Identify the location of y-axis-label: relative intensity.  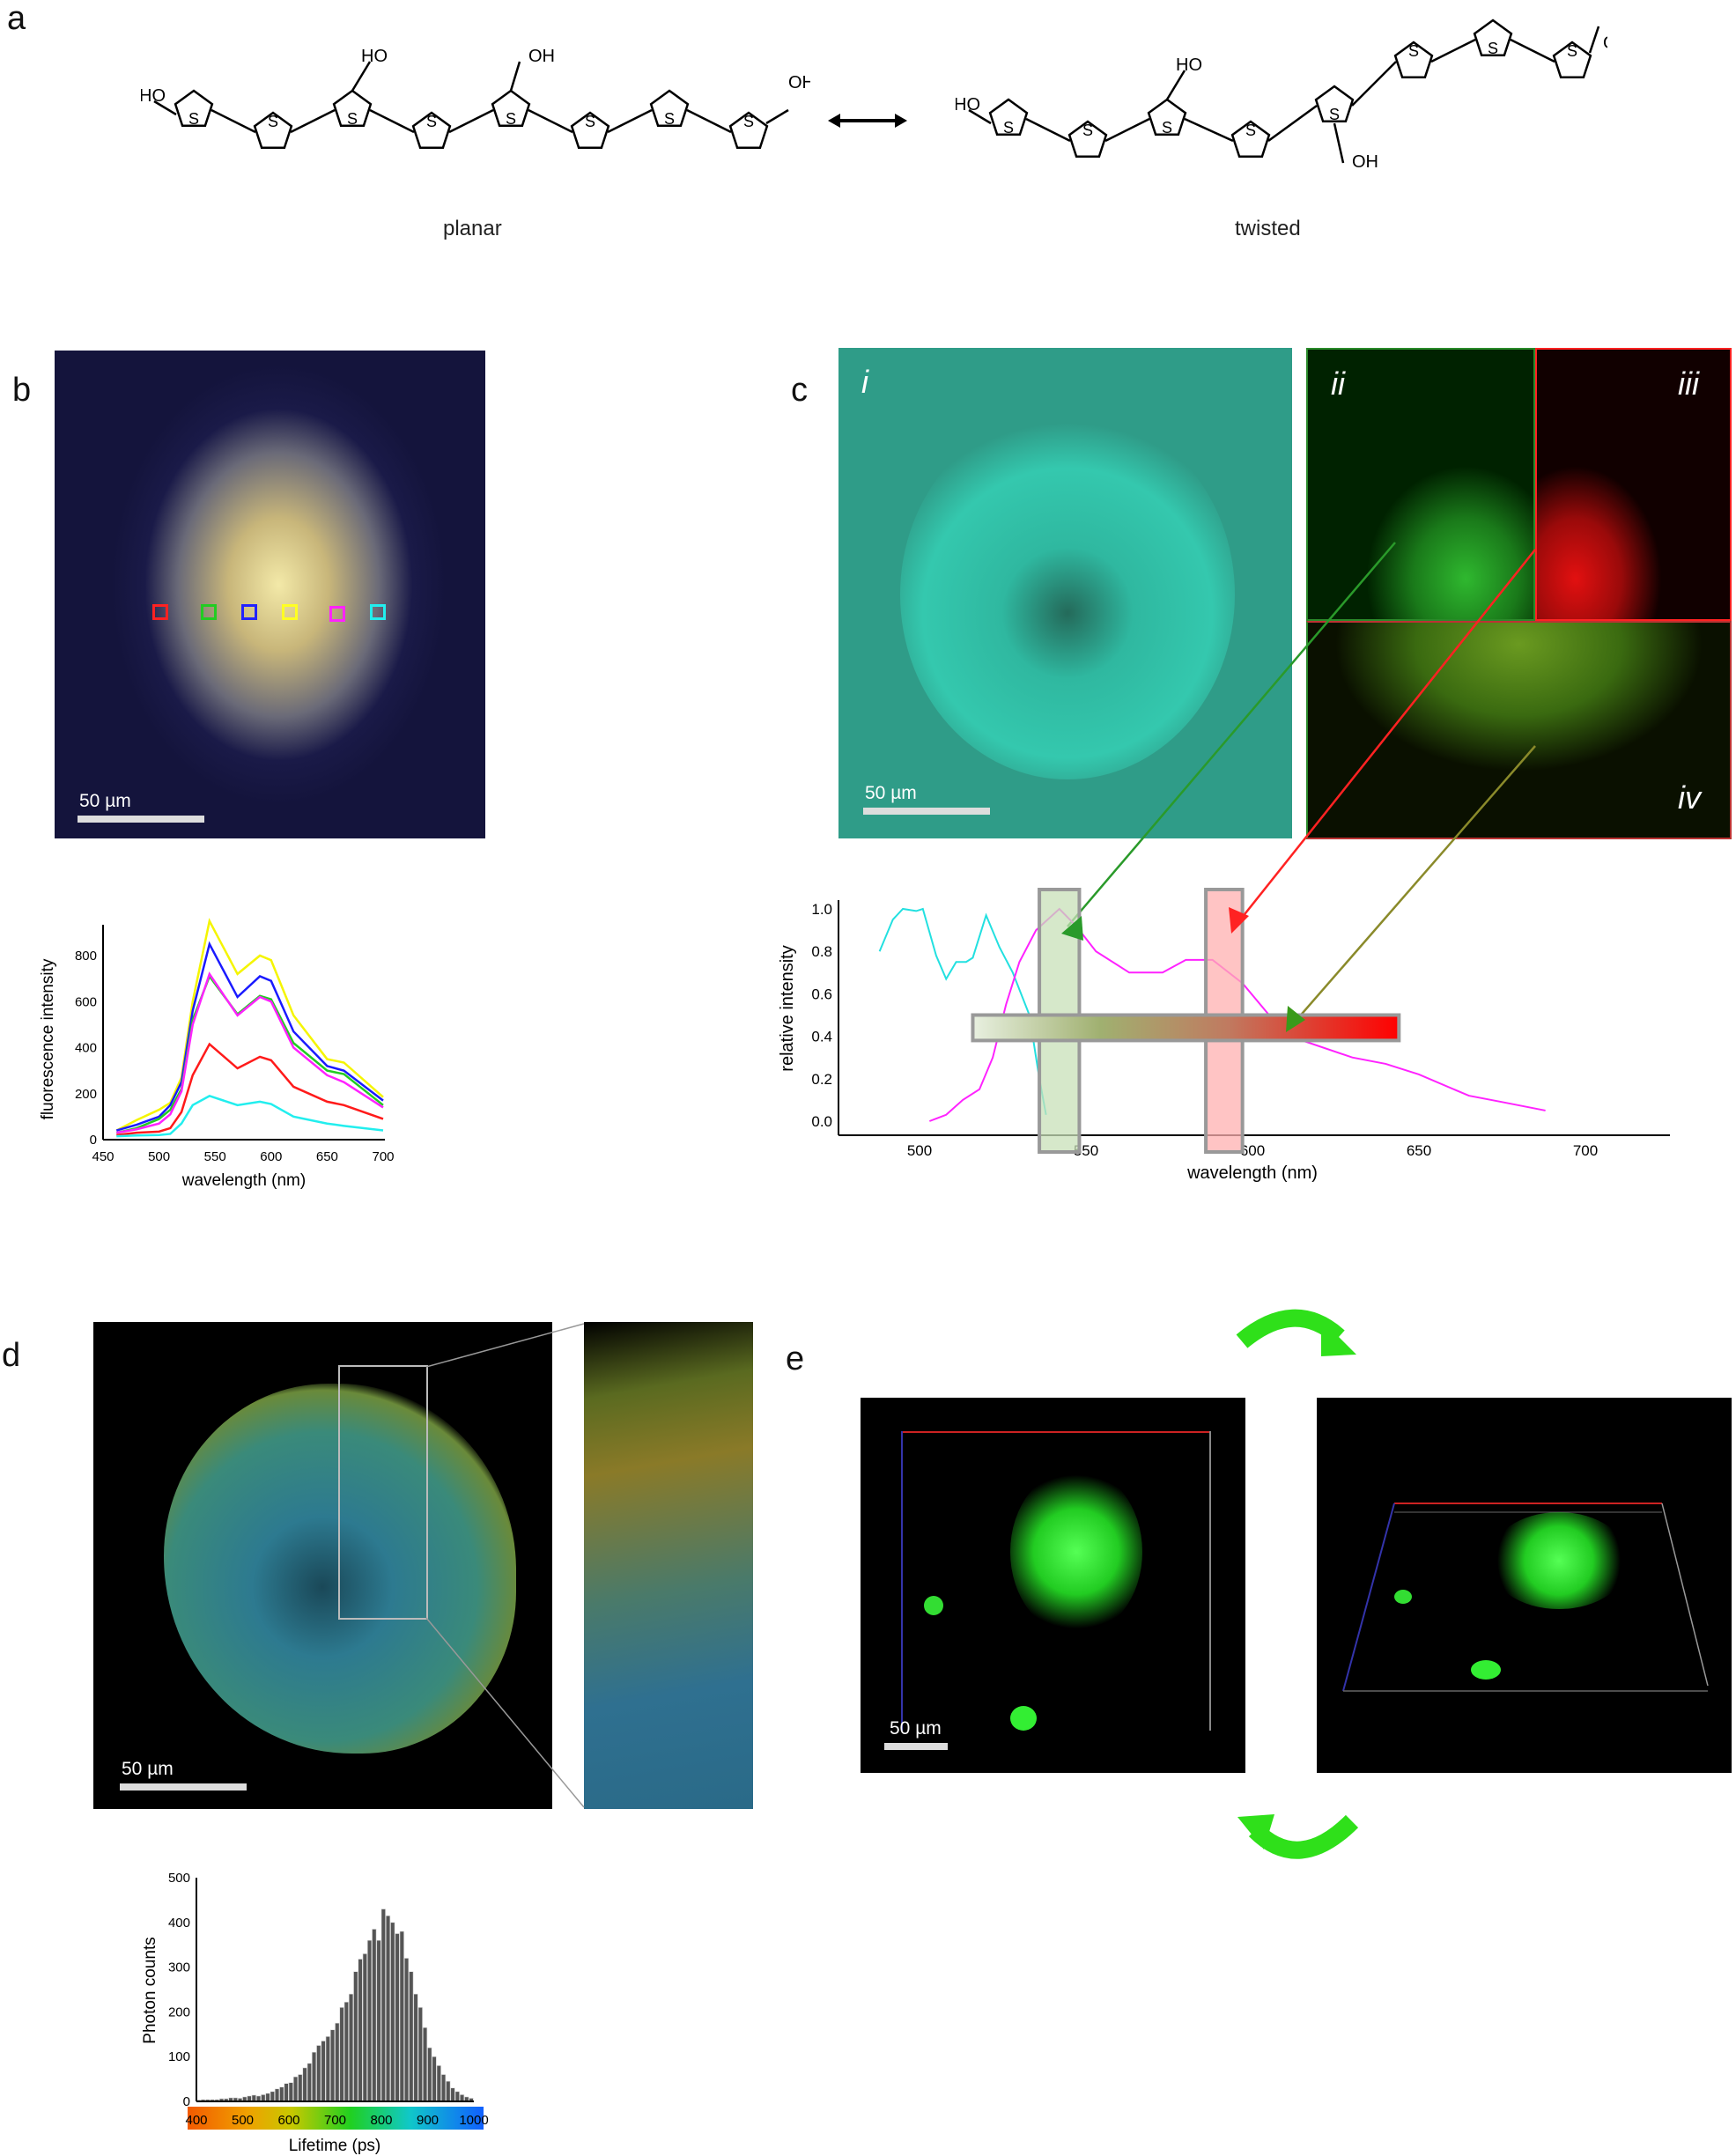
(787, 1008).